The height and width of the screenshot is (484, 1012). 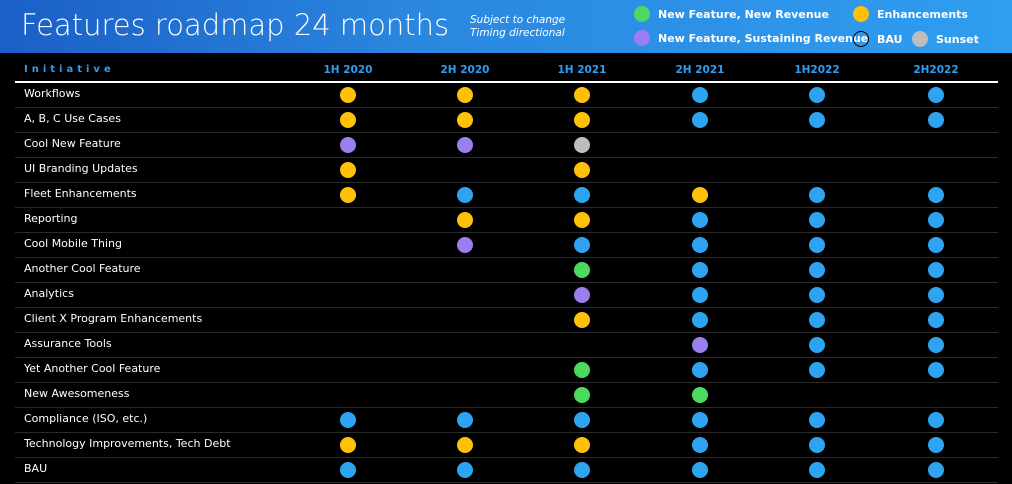 What do you see at coordinates (81, 168) in the screenshot?
I see `initiative-label: UI Branding Updates` at bounding box center [81, 168].